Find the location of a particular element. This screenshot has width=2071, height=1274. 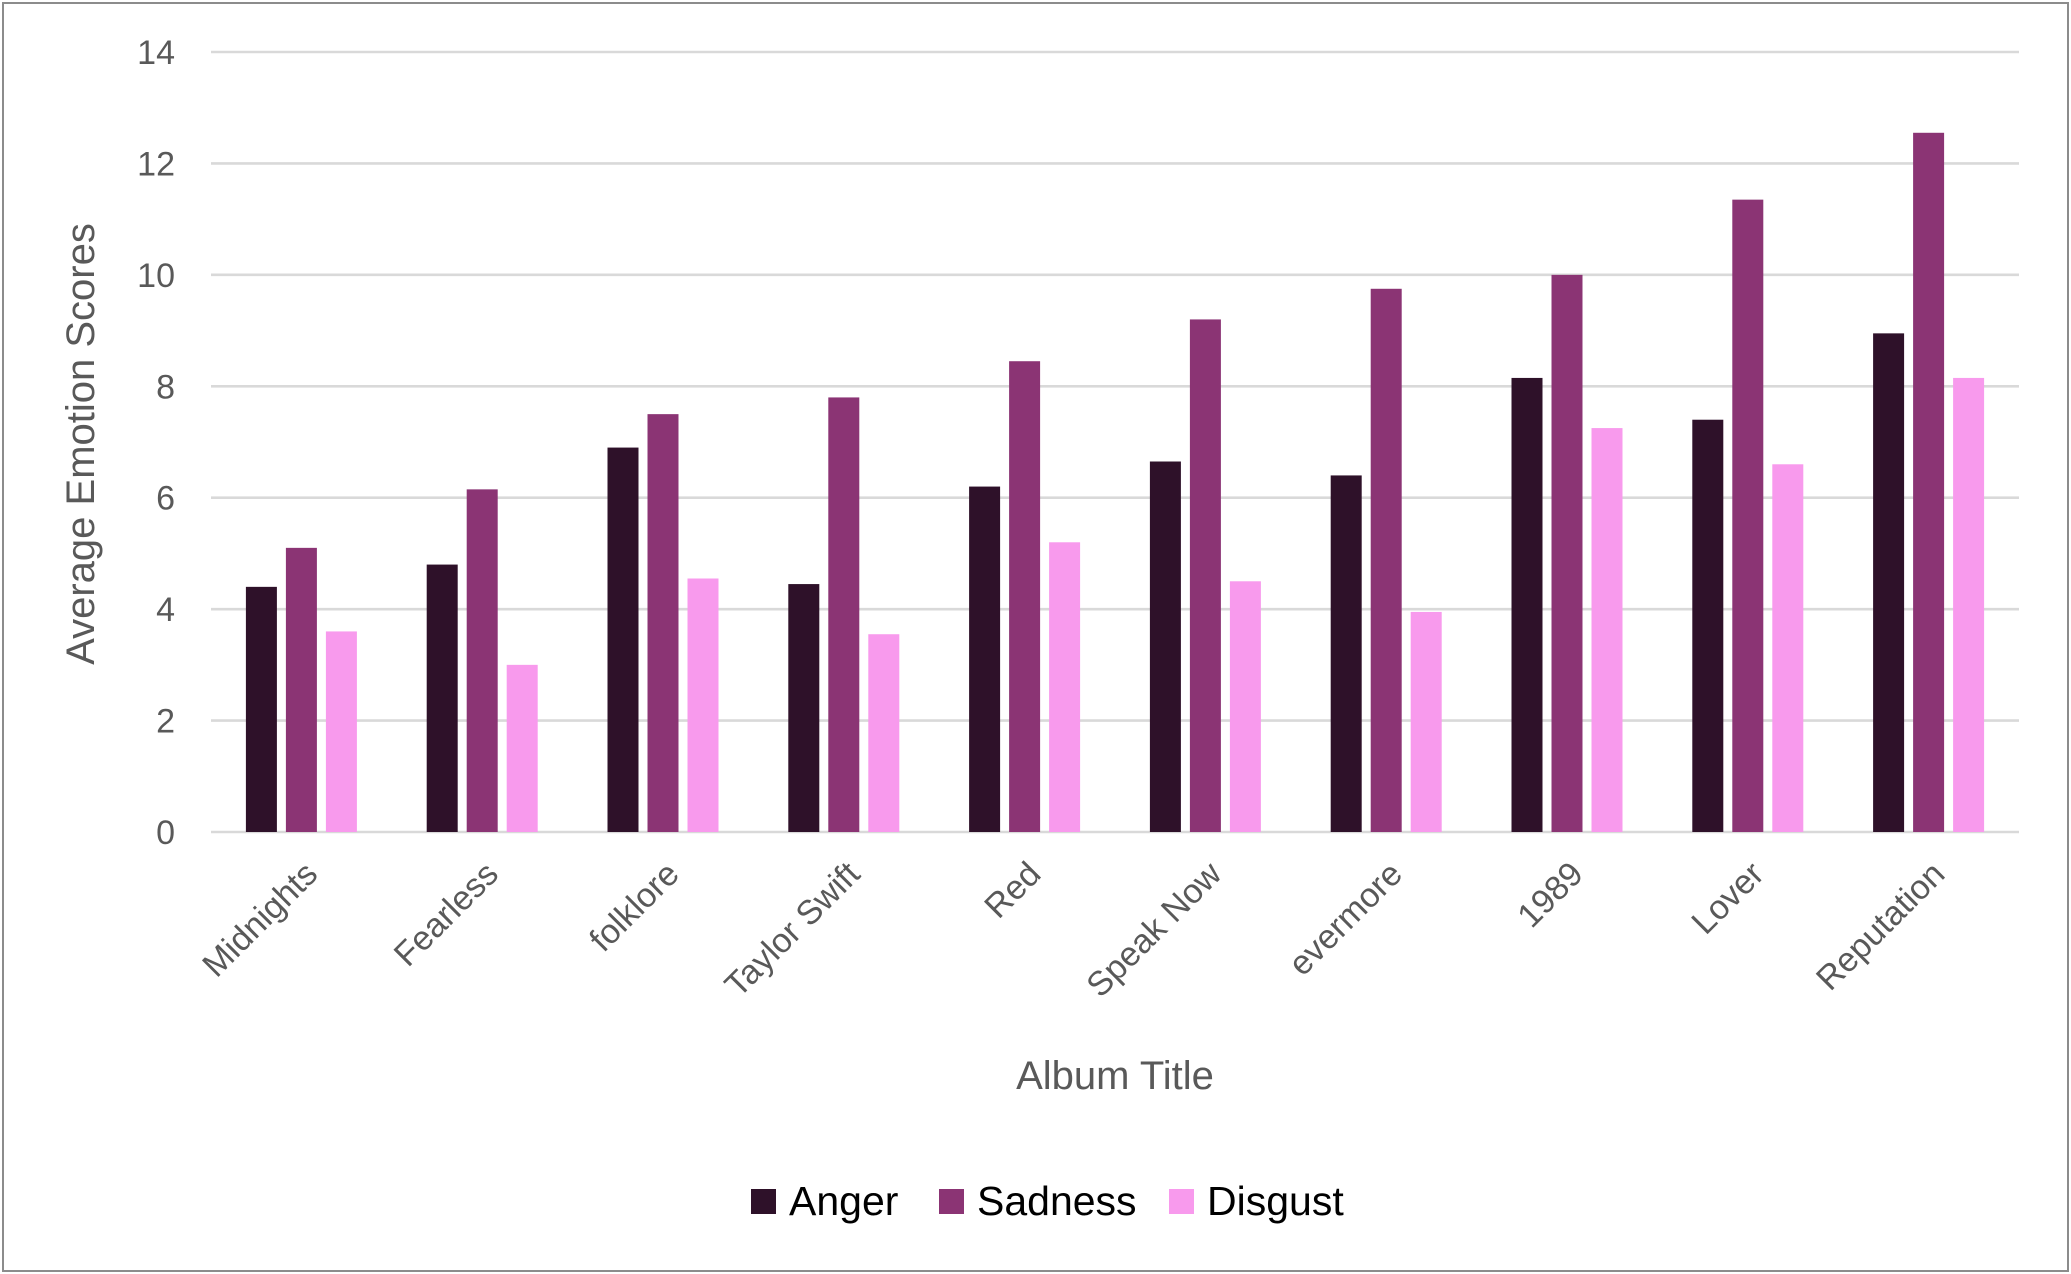

x-tick-label: Speak Now is located at coordinates (1154, 929).